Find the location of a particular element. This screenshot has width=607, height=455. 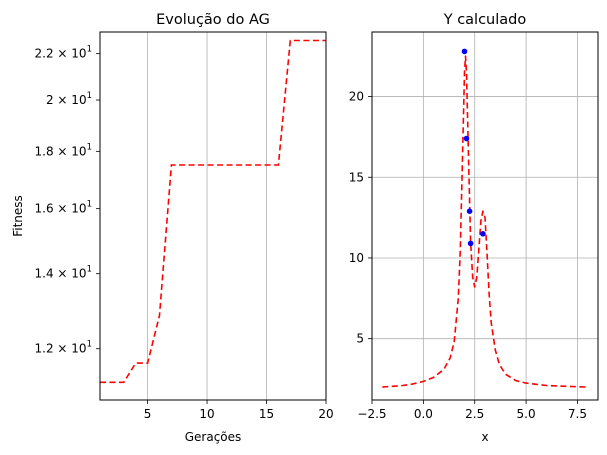

left-ytick-label: 1.8 × 10¹ is located at coordinates (63, 150).